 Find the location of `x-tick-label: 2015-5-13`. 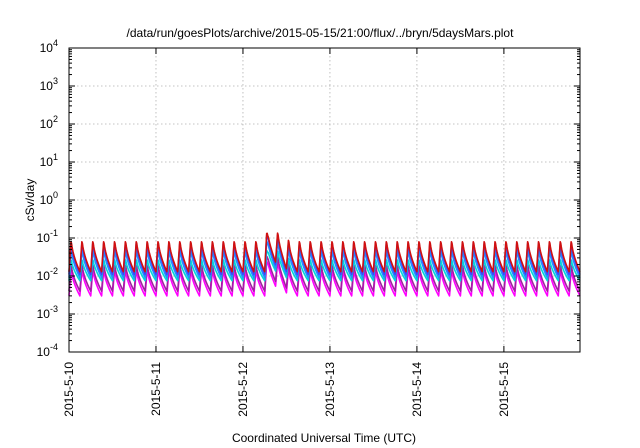

x-tick-label: 2015-5-13 is located at coordinates (330, 389).